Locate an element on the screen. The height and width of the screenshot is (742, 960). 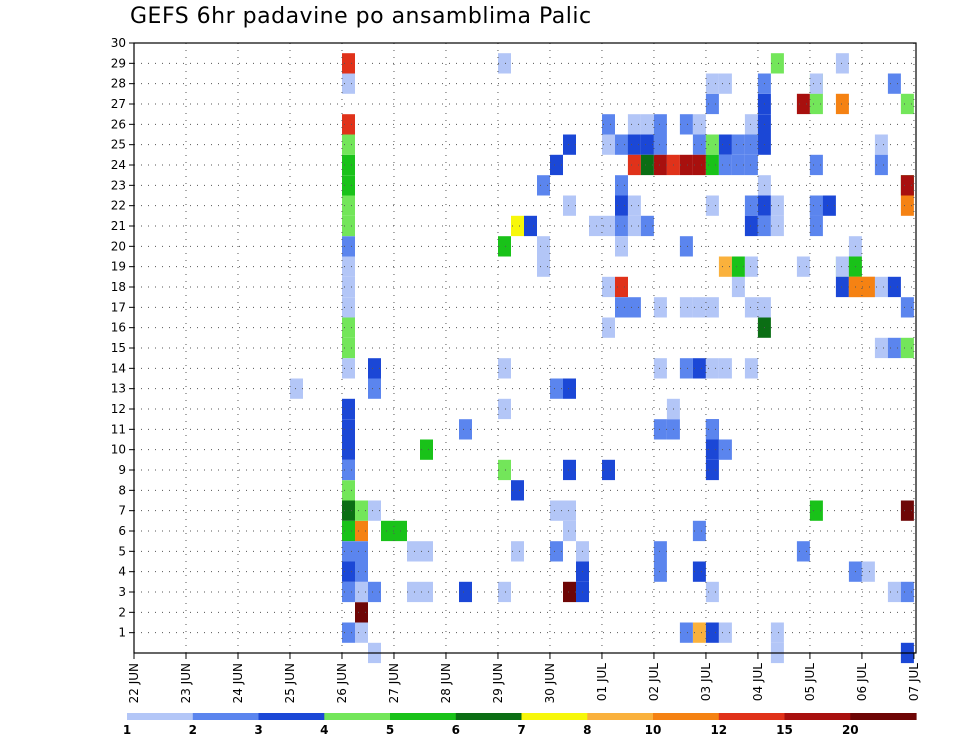
x-tick-label: 28 JUN is located at coordinates (446, 683).